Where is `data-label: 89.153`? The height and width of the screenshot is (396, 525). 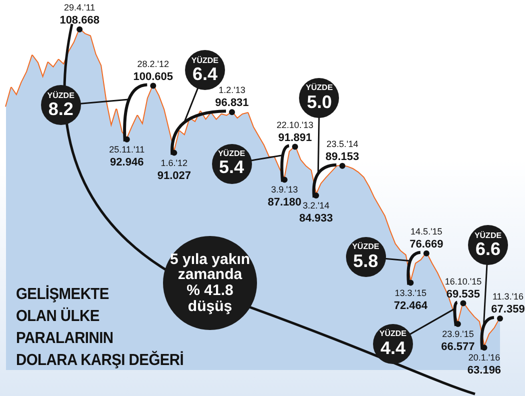 data-label: 89.153 is located at coordinates (343, 156).